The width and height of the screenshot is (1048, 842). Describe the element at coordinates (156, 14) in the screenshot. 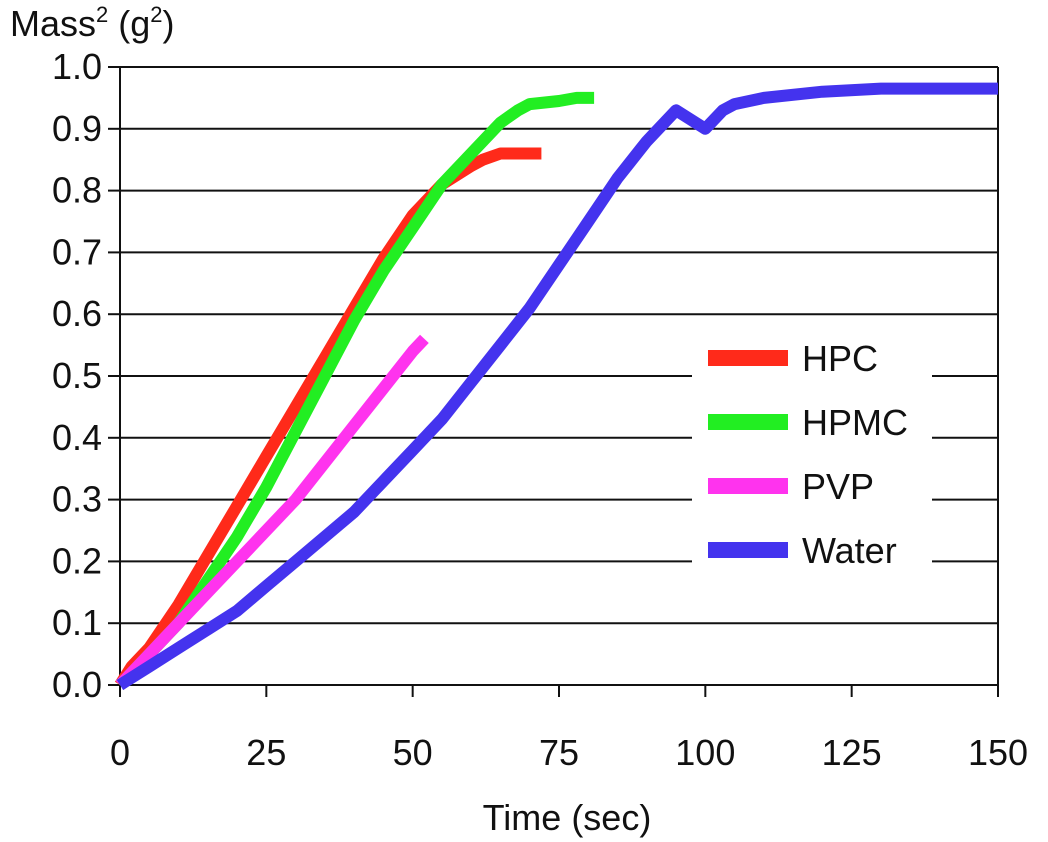

I see `y-axis-title-unit-sup: 2` at that location.